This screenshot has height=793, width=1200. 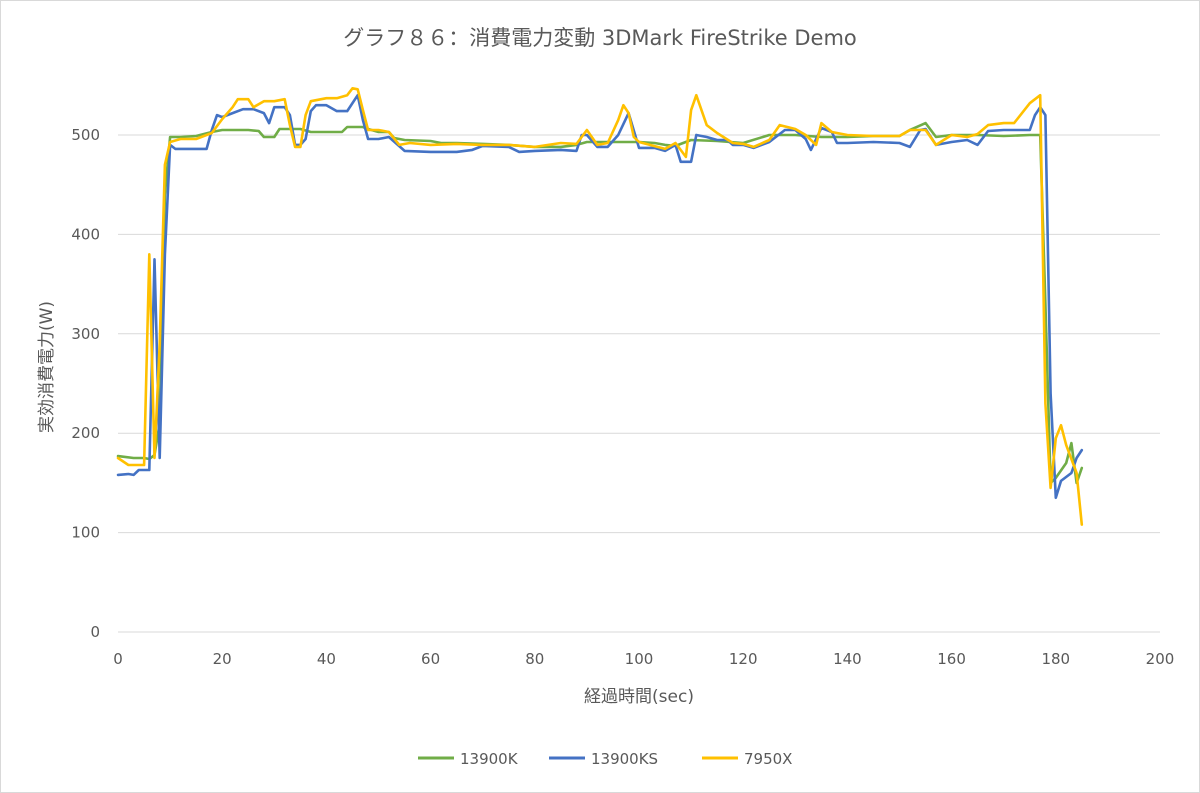 I want to click on x-axis-label: 経過時間(sec), so click(x=639, y=697).